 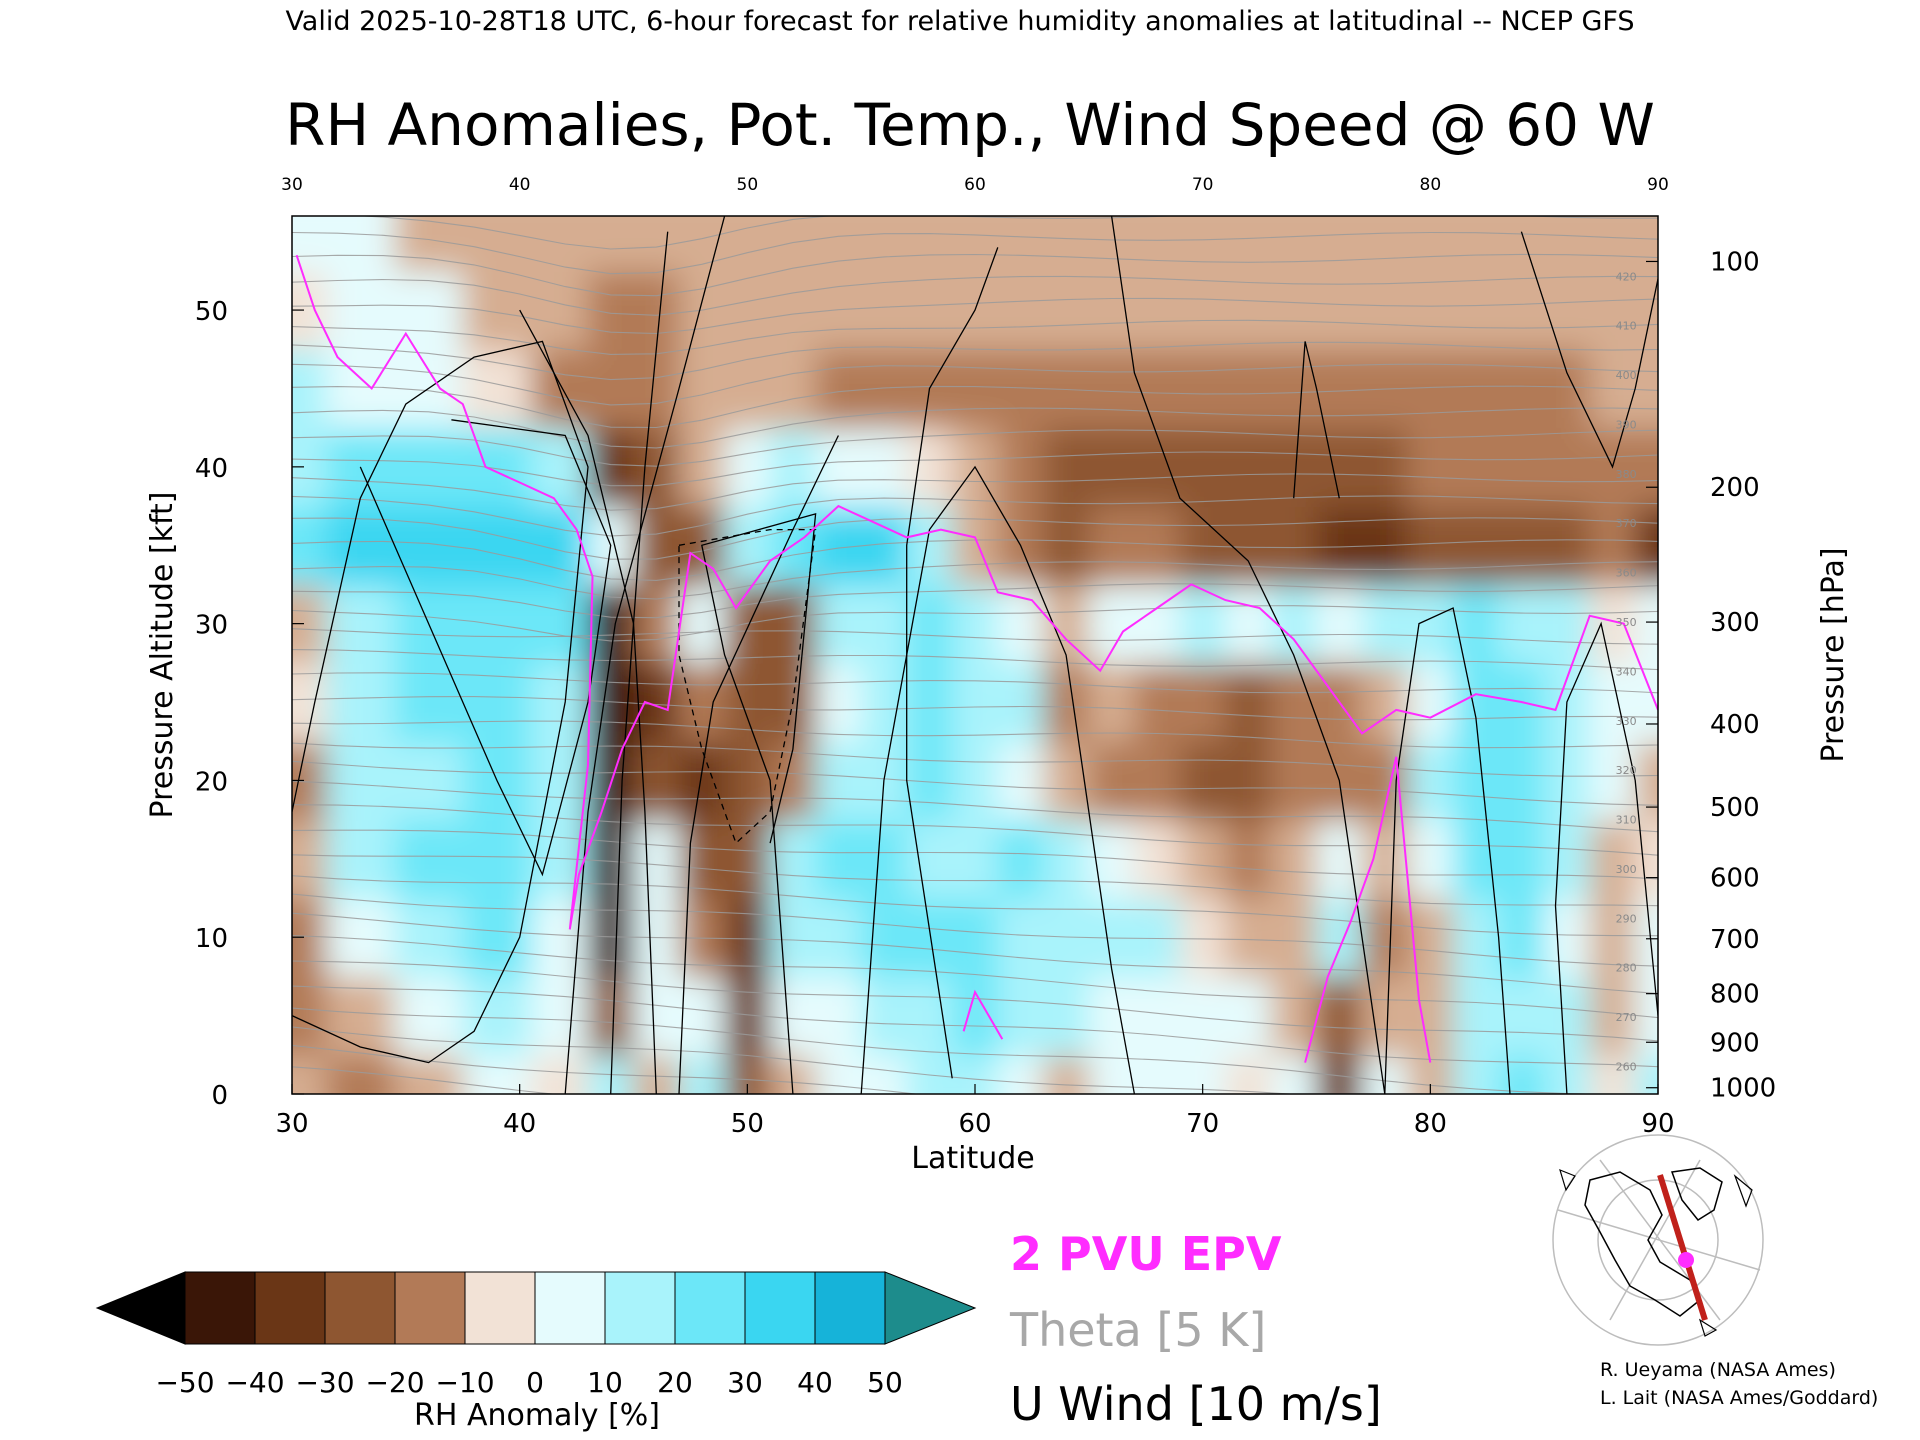 What do you see at coordinates (747, 1124) in the screenshot?
I see `x-tick-label: 50` at bounding box center [747, 1124].